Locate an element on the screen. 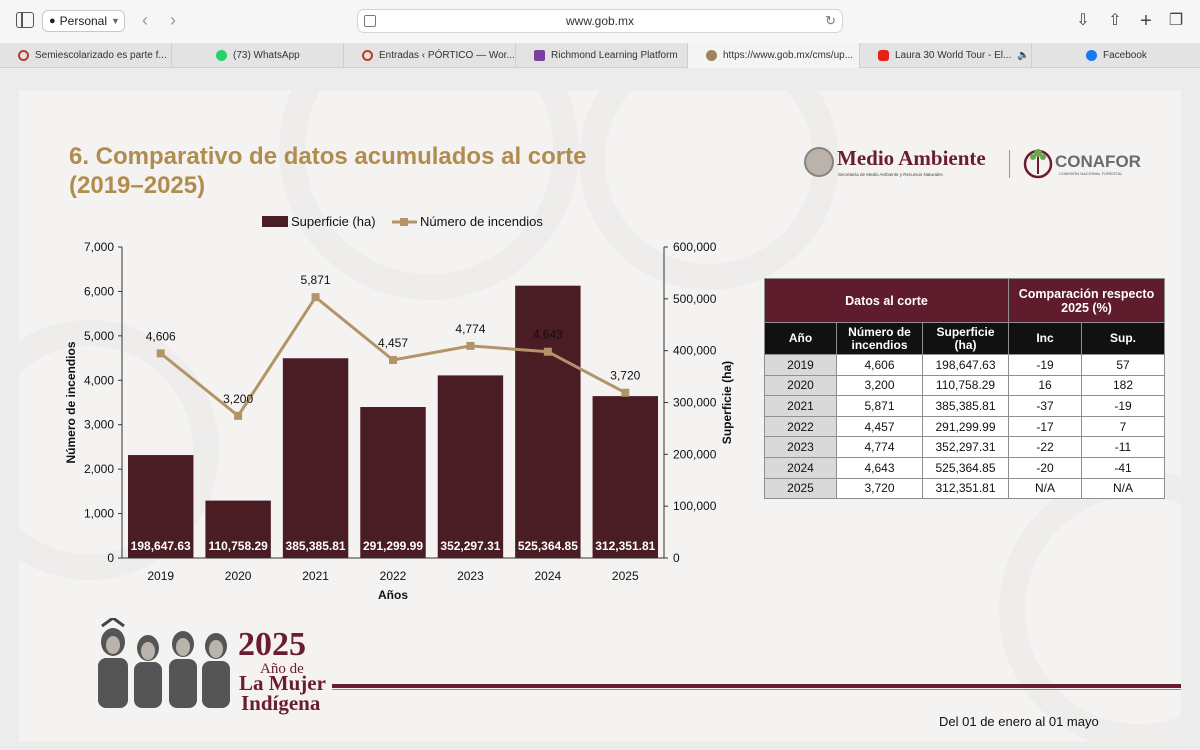 Image resolution: width=1200 pixels, height=750 pixels. x-tick-label: 2020 is located at coordinates (238, 576).